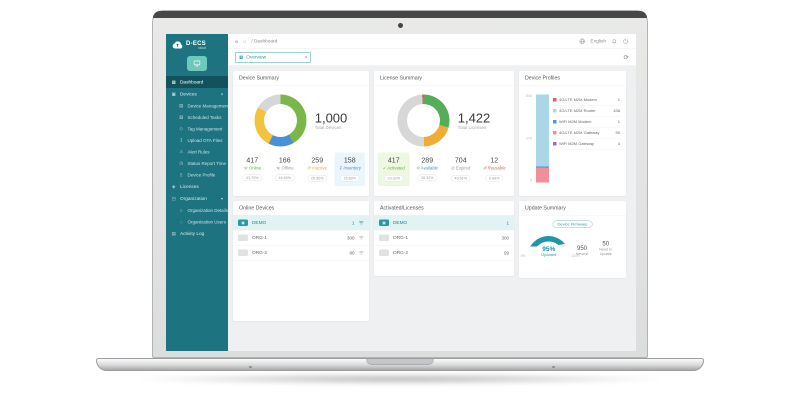 The image size is (800, 400). Describe the element at coordinates (384, 222) in the screenshot. I see `org-chip-icon: ▦` at that location.